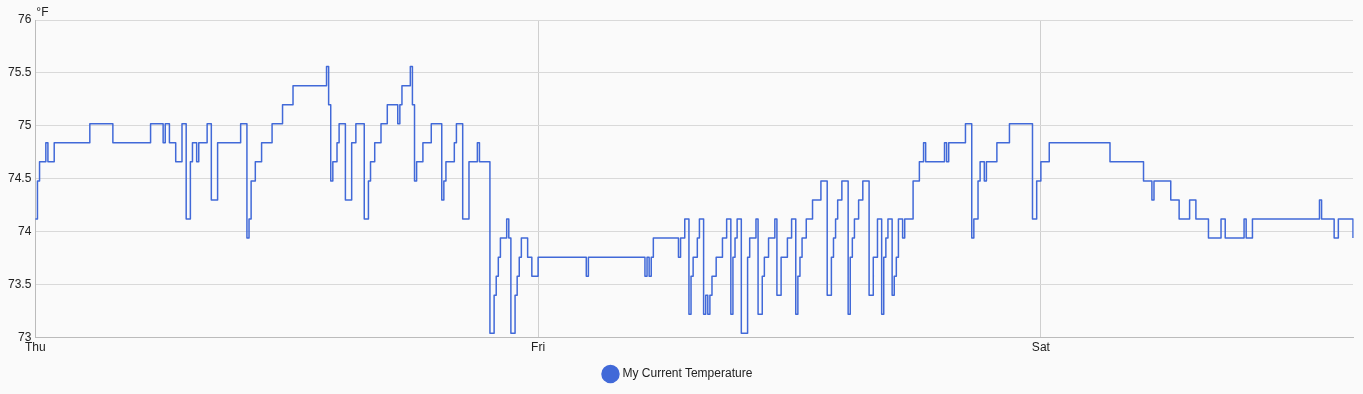 The image size is (1363, 394). What do you see at coordinates (20, 283) in the screenshot?
I see `y-tick-label: 73.5` at bounding box center [20, 283].